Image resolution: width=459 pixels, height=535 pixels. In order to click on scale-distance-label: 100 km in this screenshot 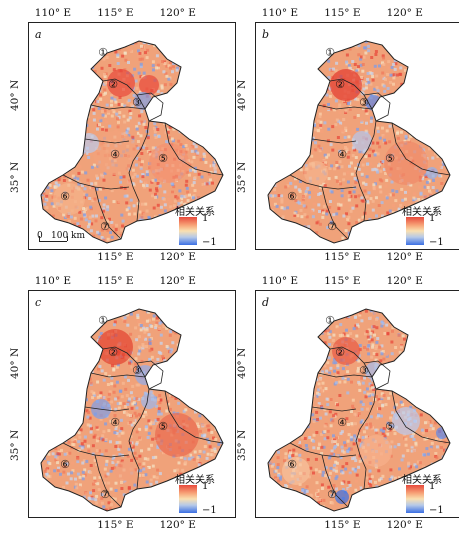, I will do `click(68, 236)`.